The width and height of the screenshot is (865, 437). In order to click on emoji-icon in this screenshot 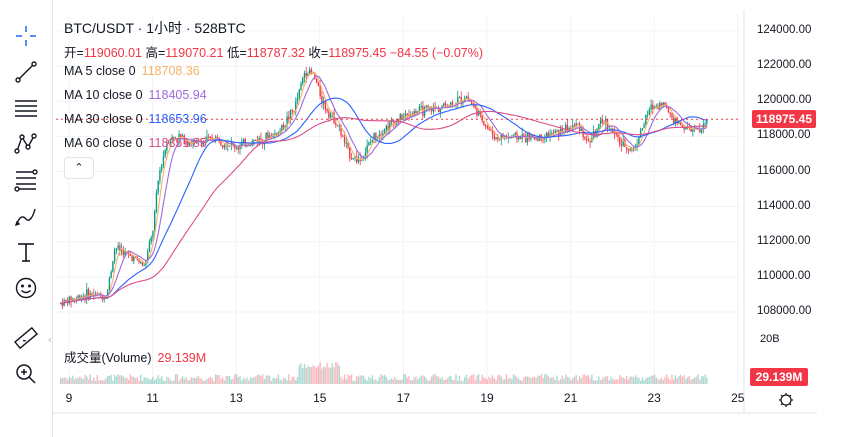, I will do `click(26, 288)`.